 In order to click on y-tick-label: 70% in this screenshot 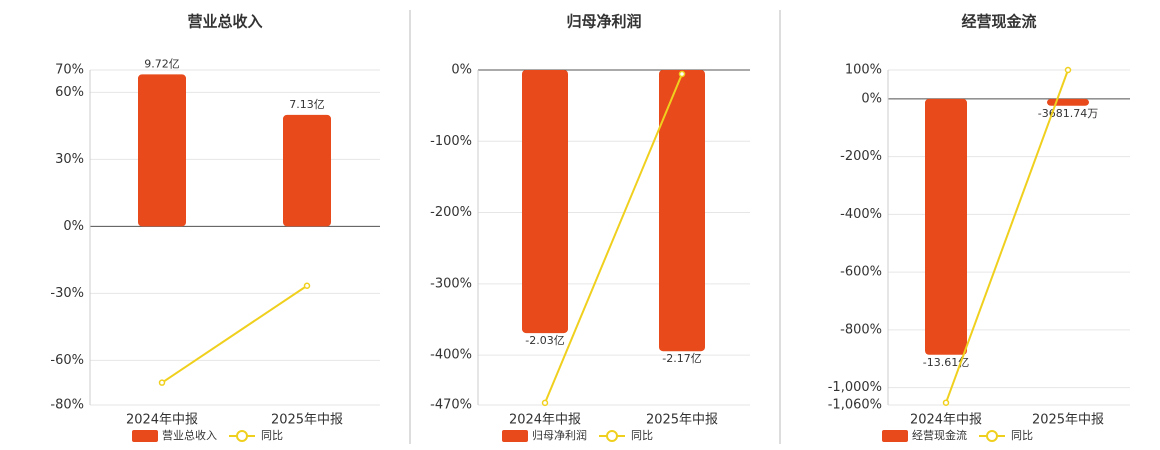, I will do `click(69, 70)`.